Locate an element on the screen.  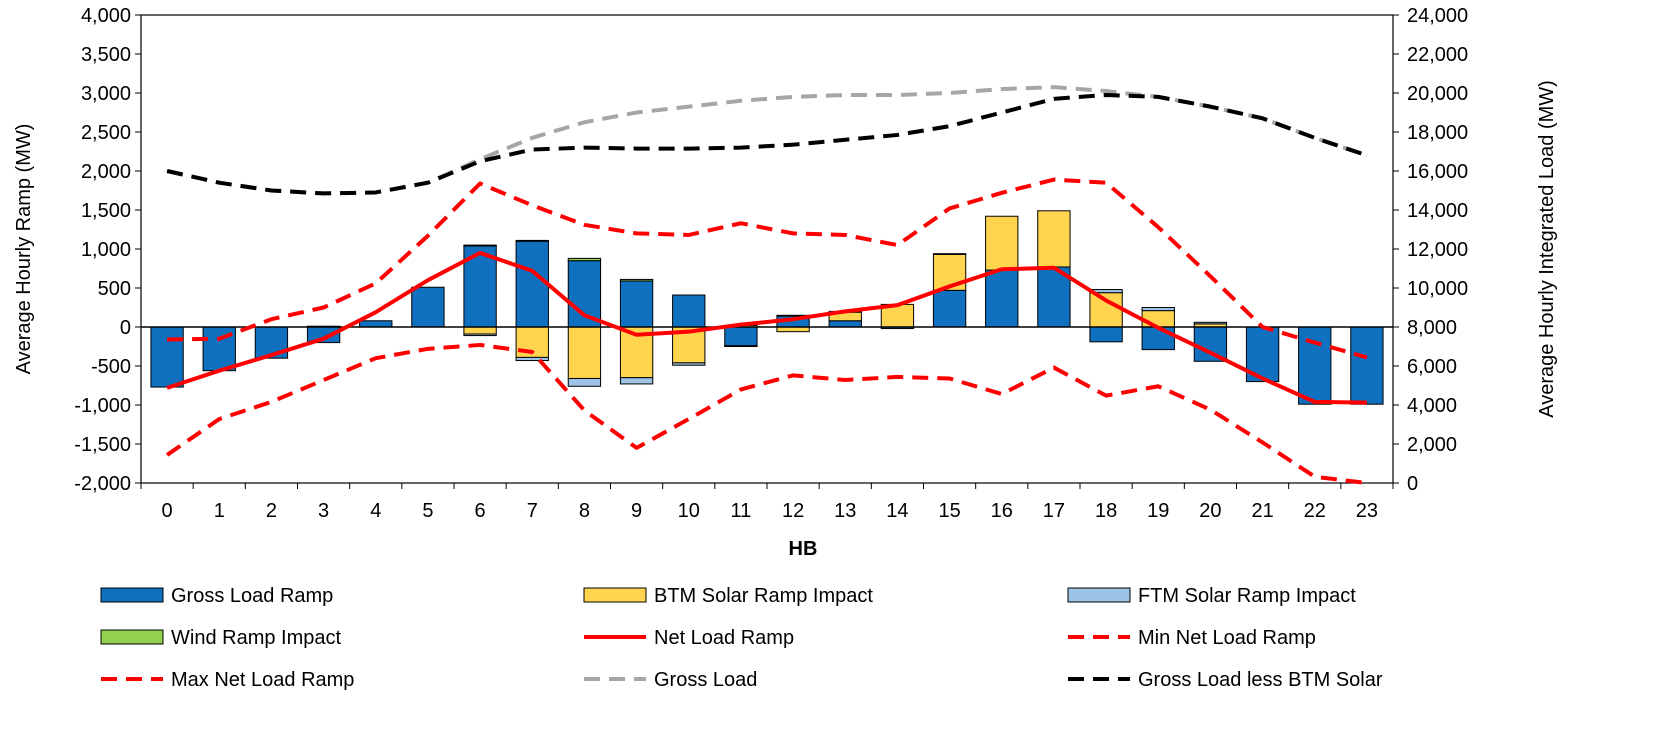
x-tick-label: 7 is located at coordinates (532, 511).